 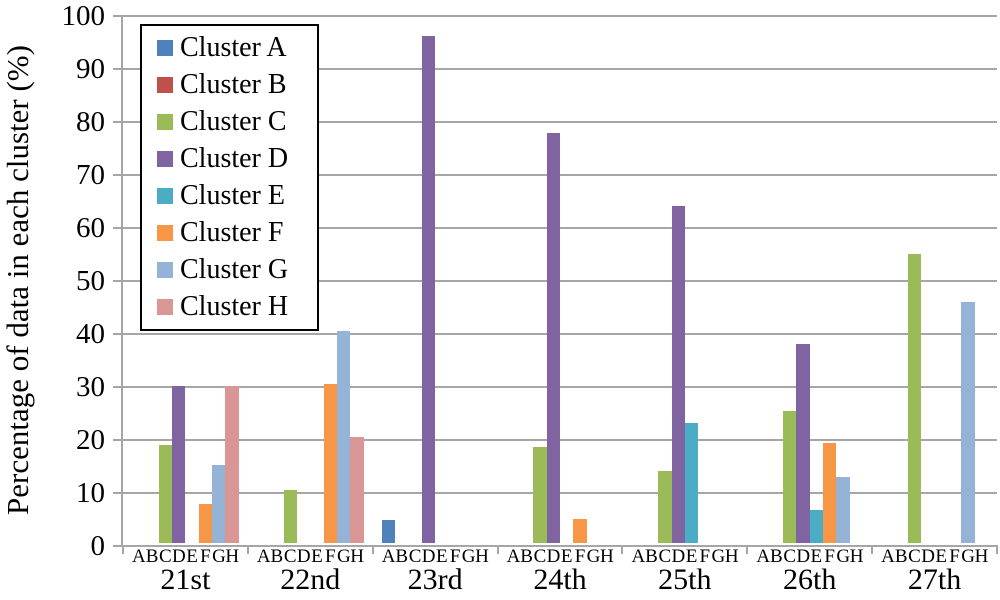 What do you see at coordinates (580, 556) in the screenshot?
I see `sub-category-label-F-24th: F` at bounding box center [580, 556].